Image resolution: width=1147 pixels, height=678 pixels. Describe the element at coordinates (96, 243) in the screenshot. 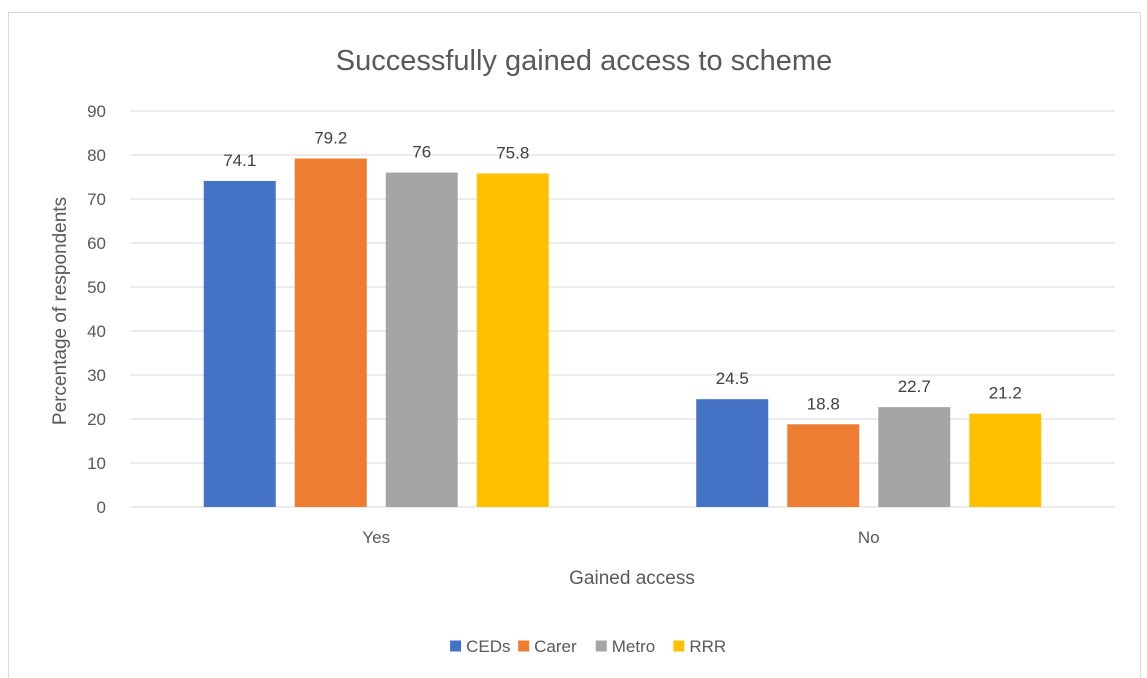

I see `y-tick-label: 60` at that location.